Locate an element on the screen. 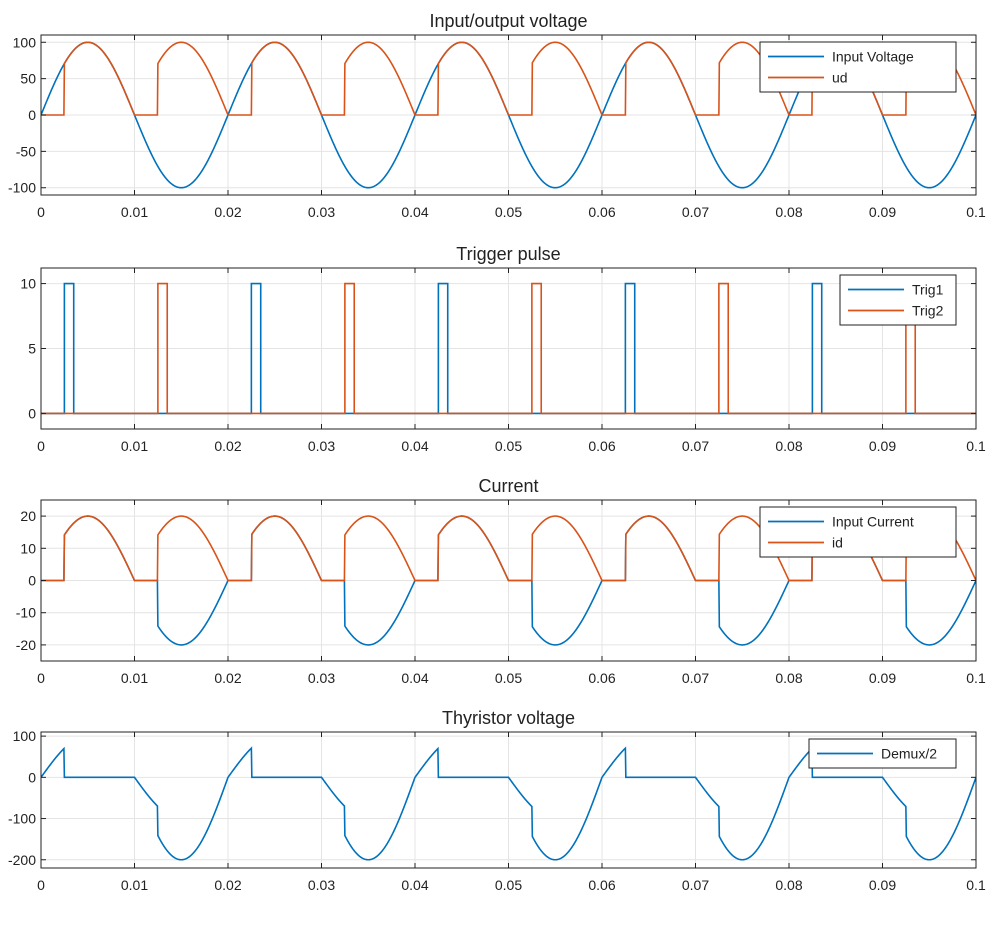 This screenshot has height=926, width=1003. panel-title: Current is located at coordinates (508, 486).